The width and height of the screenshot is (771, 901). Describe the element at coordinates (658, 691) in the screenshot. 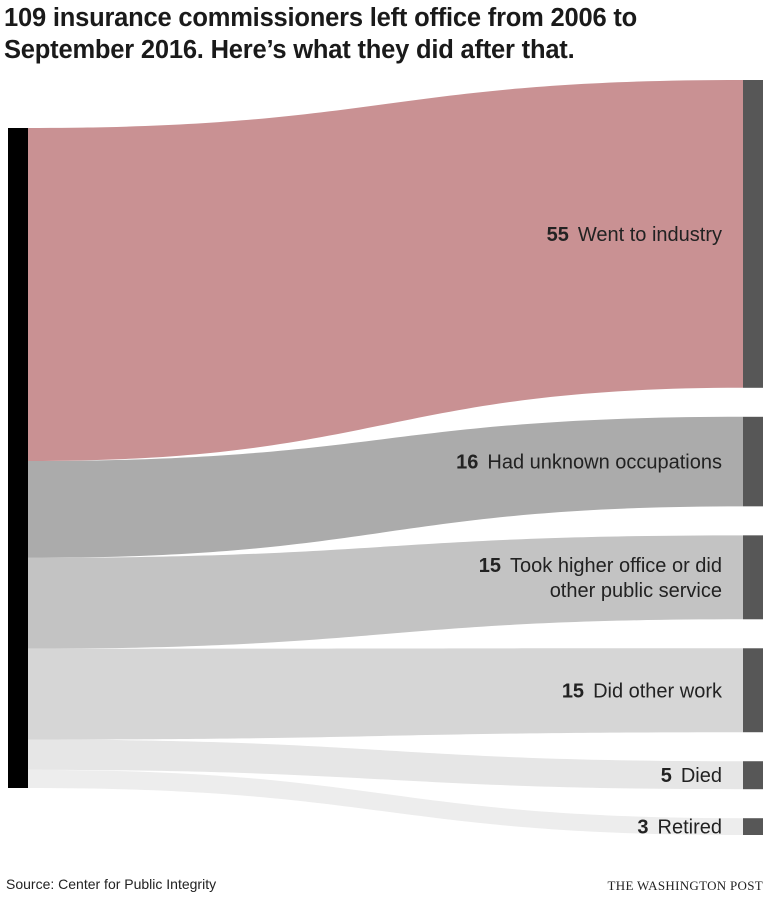

I see `flow-label-line-3-0: Did other work` at that location.